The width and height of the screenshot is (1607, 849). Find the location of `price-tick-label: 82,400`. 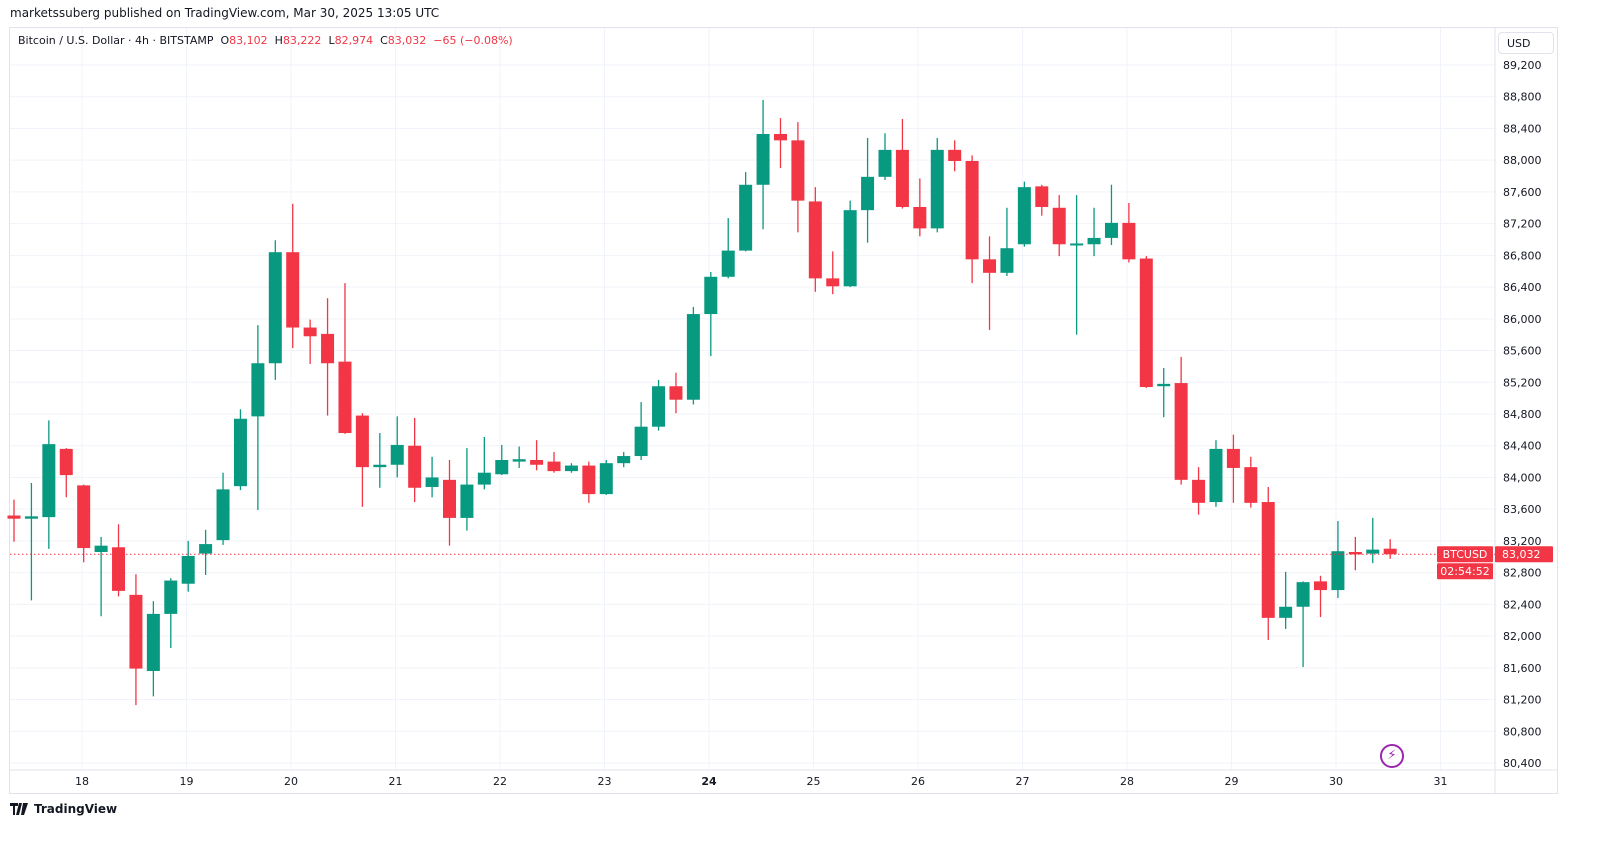

price-tick-label: 82,400 is located at coordinates (1522, 604).